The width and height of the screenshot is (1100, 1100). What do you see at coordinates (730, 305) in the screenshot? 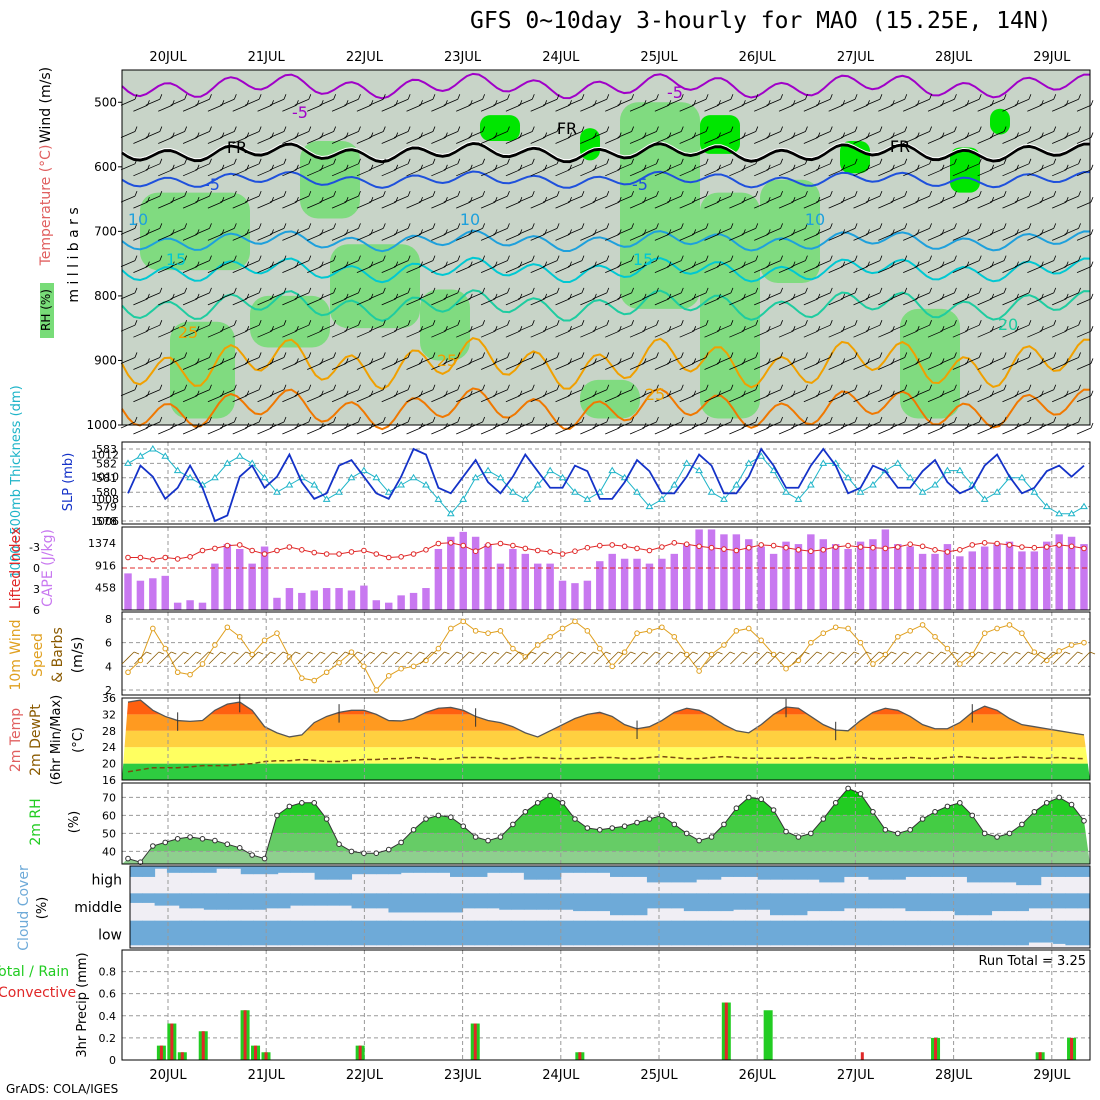
I see `rh-moist-region` at bounding box center [730, 305].